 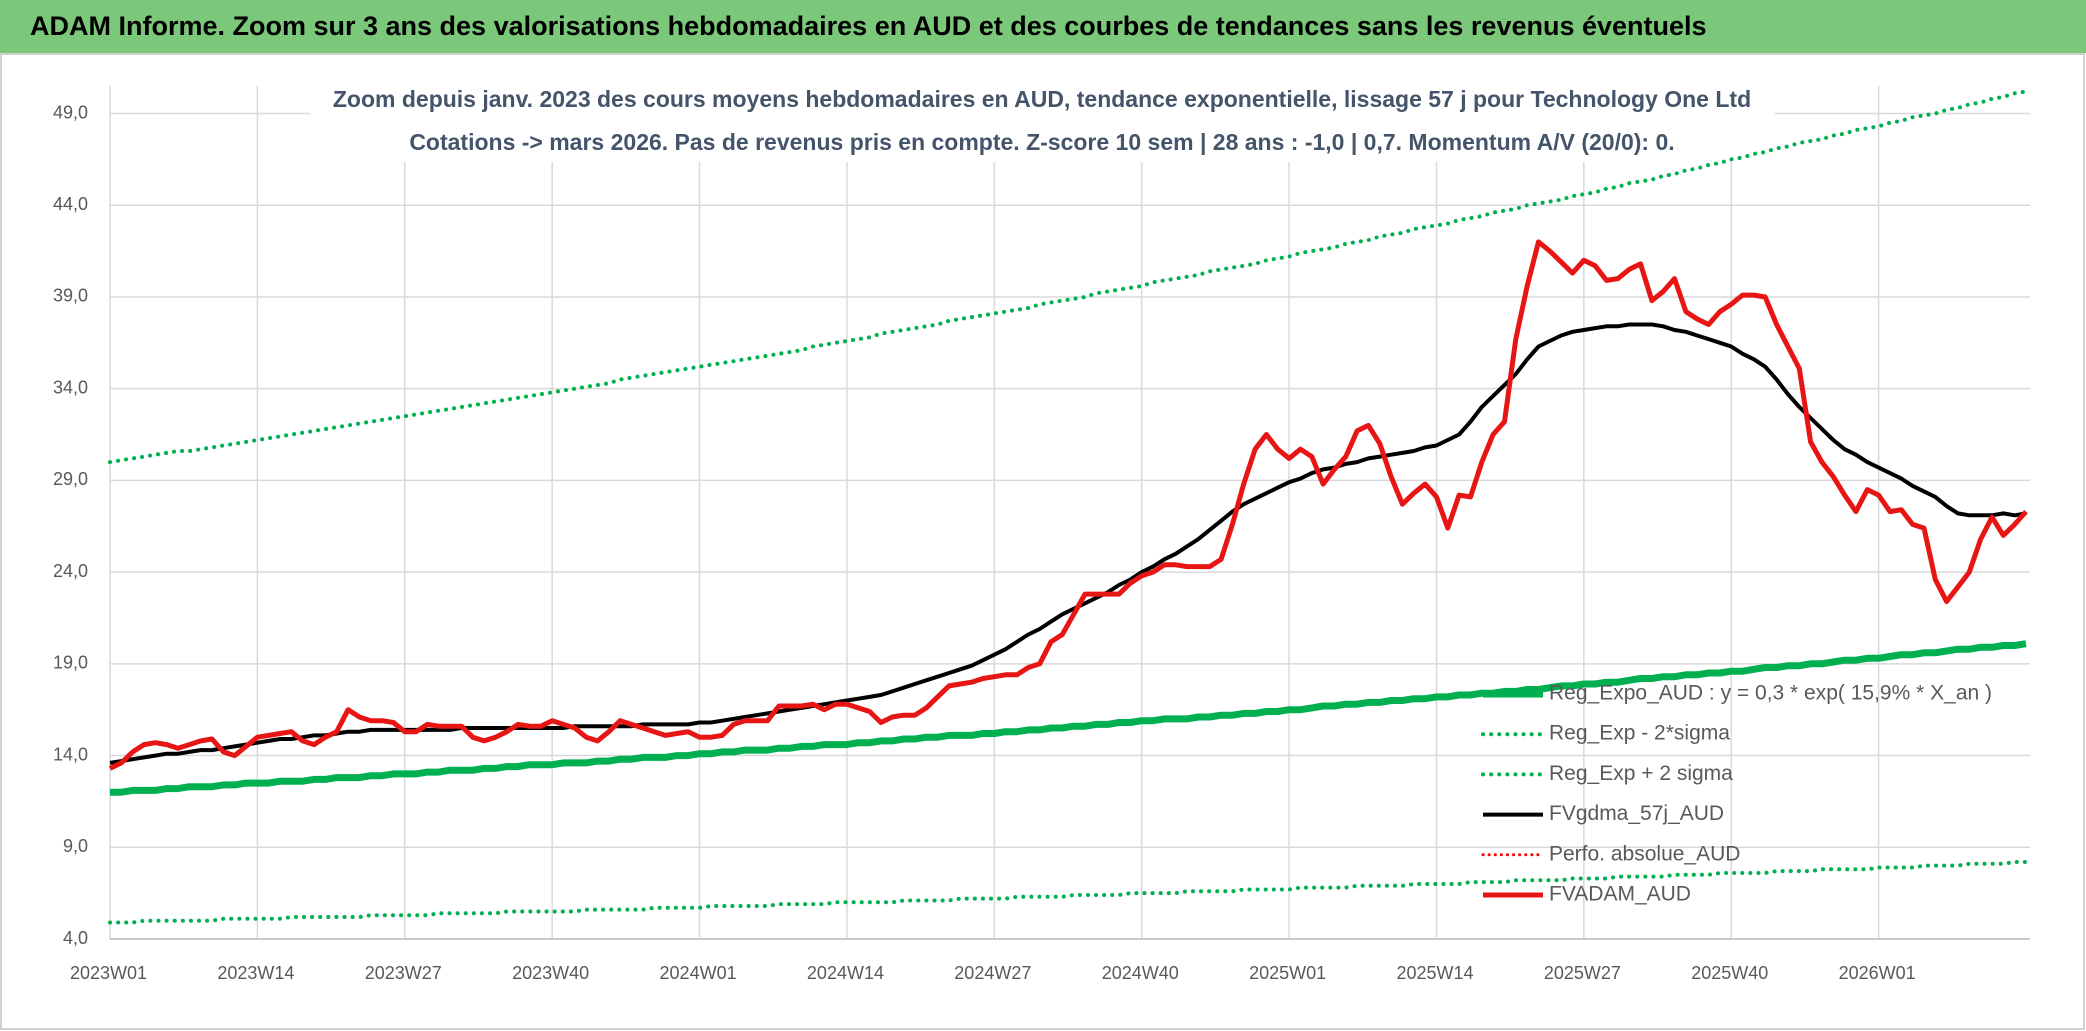 I want to click on x-tick-label: 2025W01, so click(x=1287, y=973).